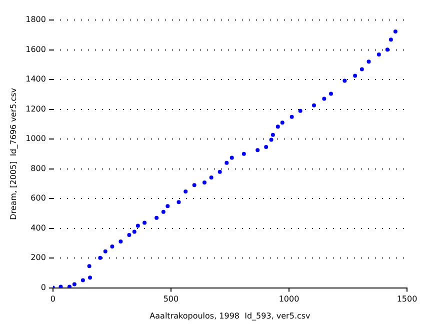 The height and width of the screenshot is (335, 447). I want to click on x-tick-label: 500, so click(171, 299).